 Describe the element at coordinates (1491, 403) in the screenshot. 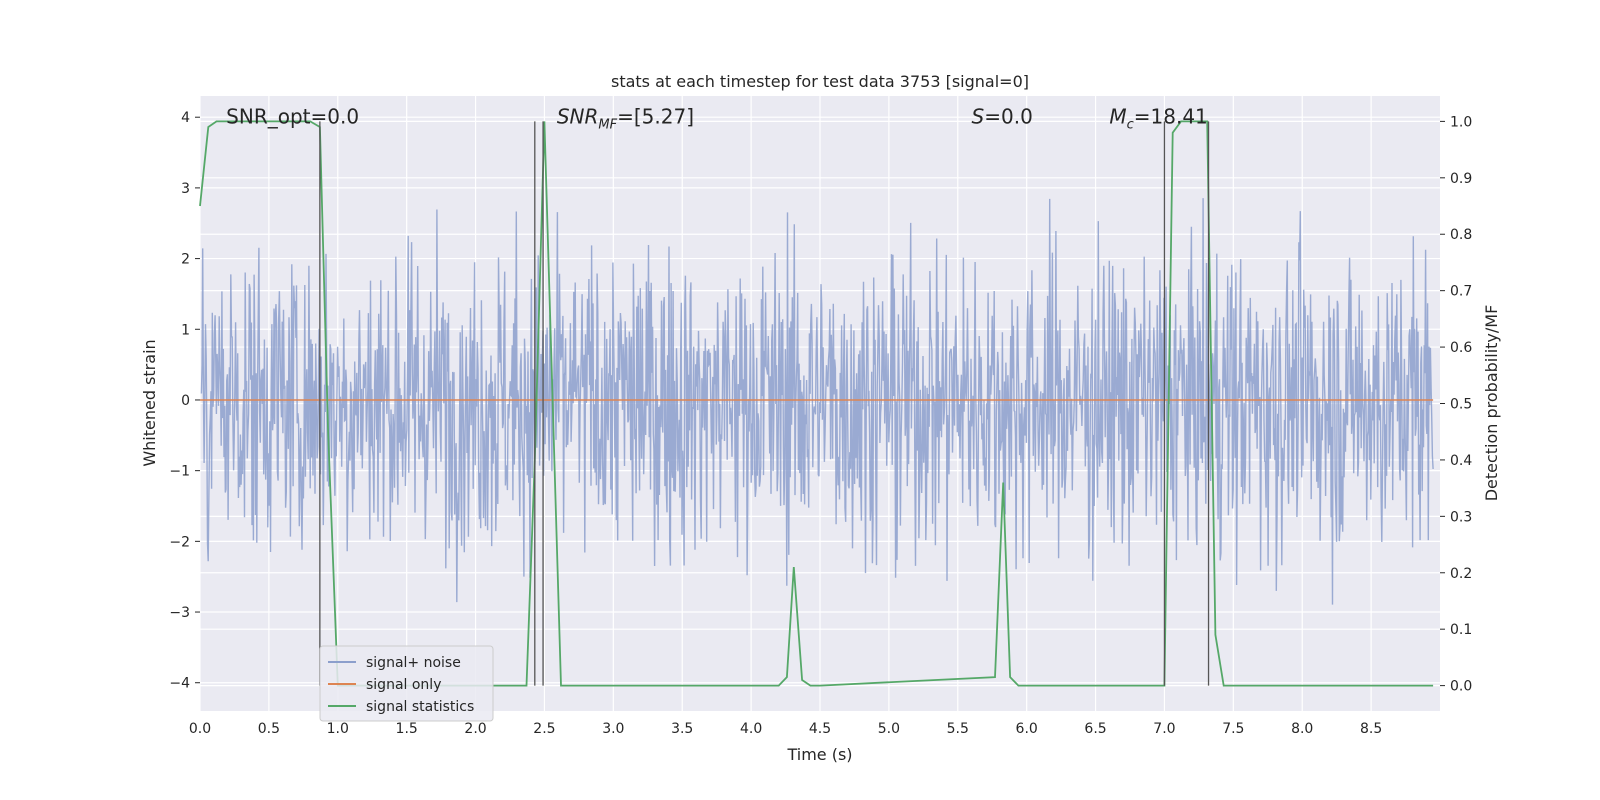

I see `y2-axis-title: Detection probability/MF` at that location.